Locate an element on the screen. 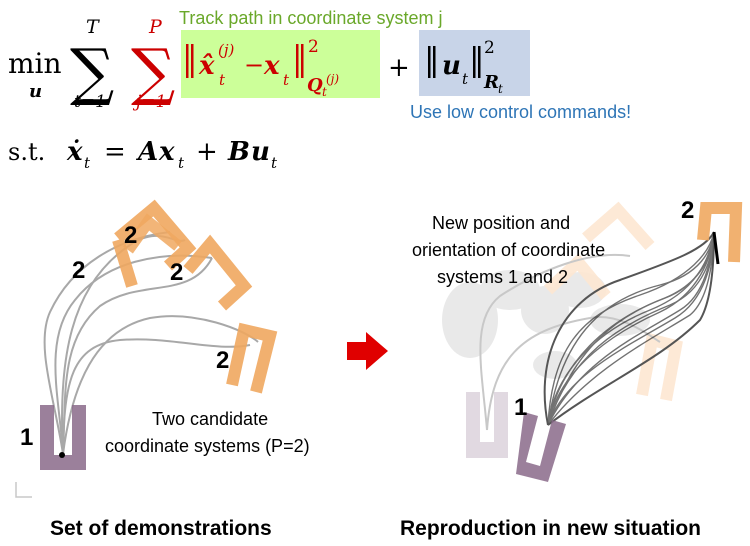 This screenshot has width=750, height=546. tracking-term: x̂ (j) t − x t 2 Q t (j) is located at coordinates (262, 68).